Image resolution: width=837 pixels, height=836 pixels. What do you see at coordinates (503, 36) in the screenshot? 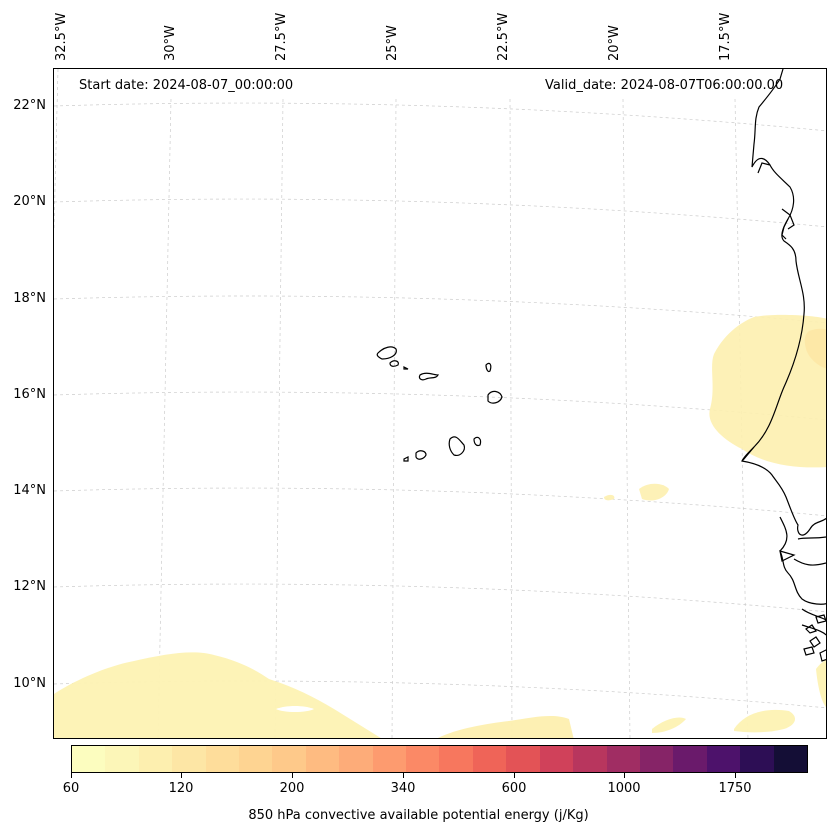
I see `longitude-label: 22.5°W` at bounding box center [503, 36].